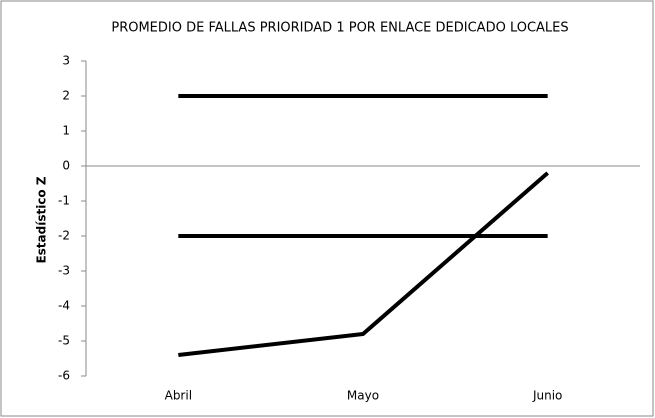  What do you see at coordinates (64, 201) in the screenshot?
I see `y-tick-label: -1` at bounding box center [64, 201].